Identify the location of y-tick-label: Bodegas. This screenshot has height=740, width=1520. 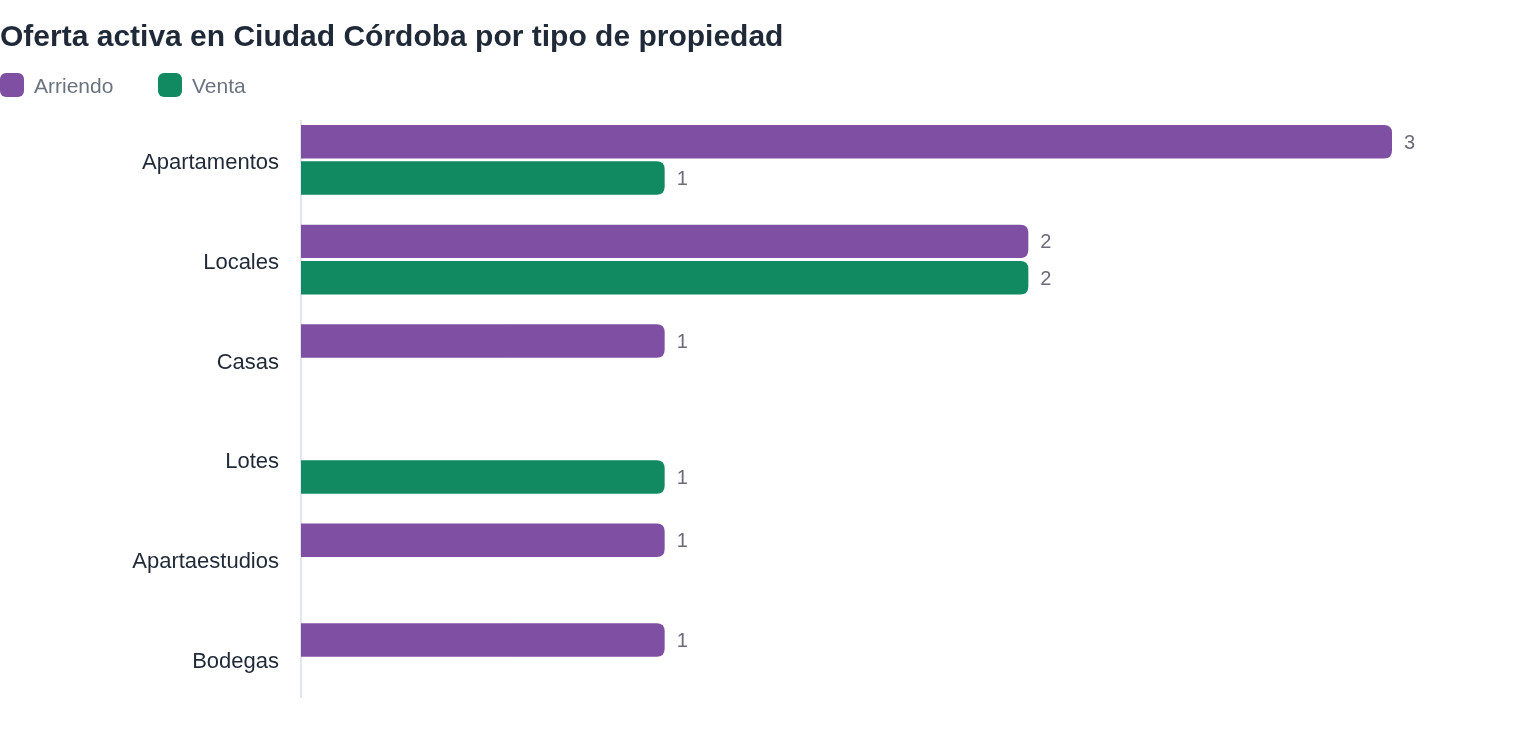
(235, 660).